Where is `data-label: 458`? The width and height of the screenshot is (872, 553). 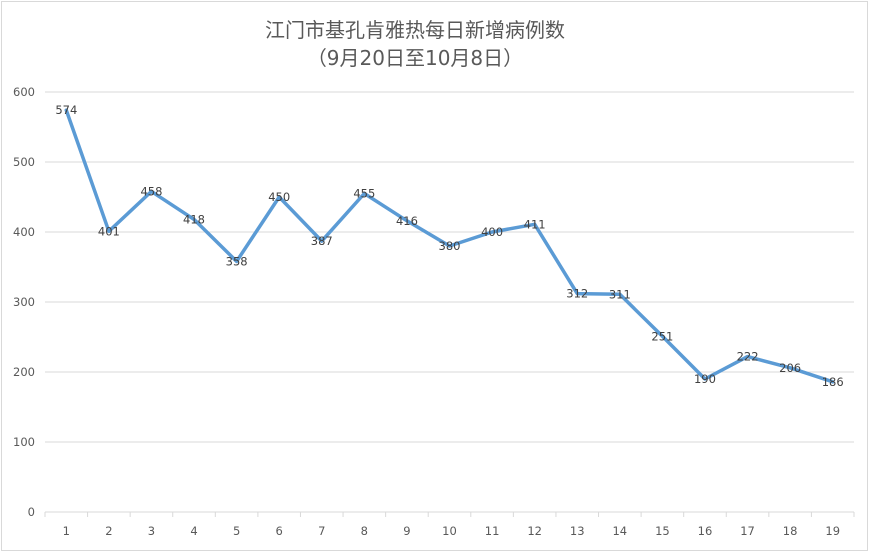 data-label: 458 is located at coordinates (151, 191).